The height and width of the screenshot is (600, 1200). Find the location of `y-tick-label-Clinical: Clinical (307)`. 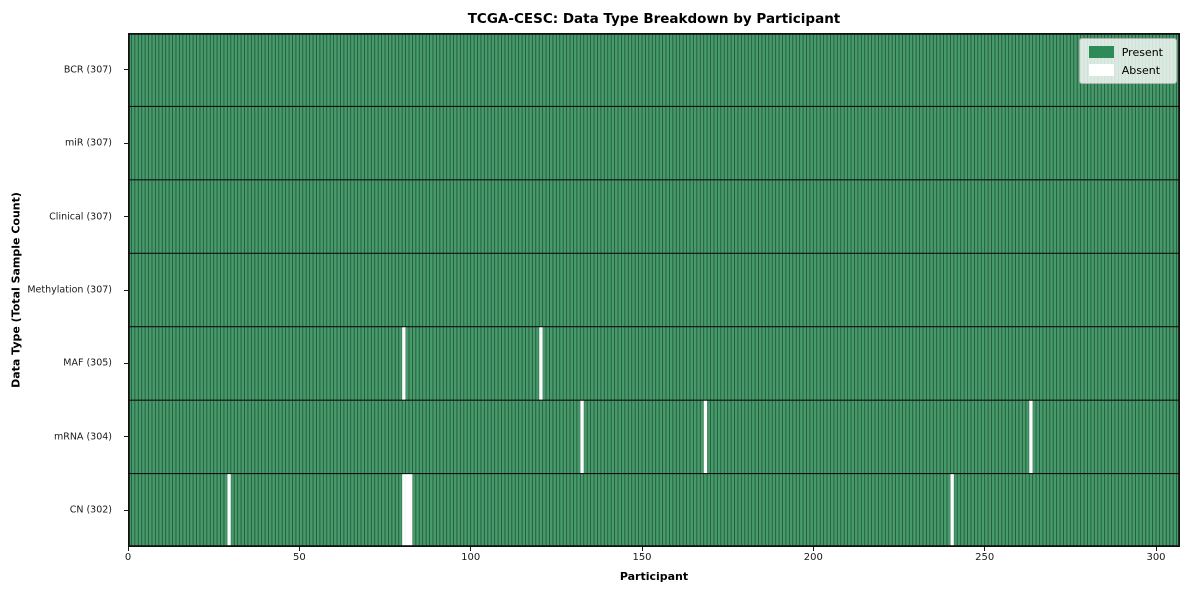

y-tick-label-Clinical: Clinical (307) is located at coordinates (80, 217).